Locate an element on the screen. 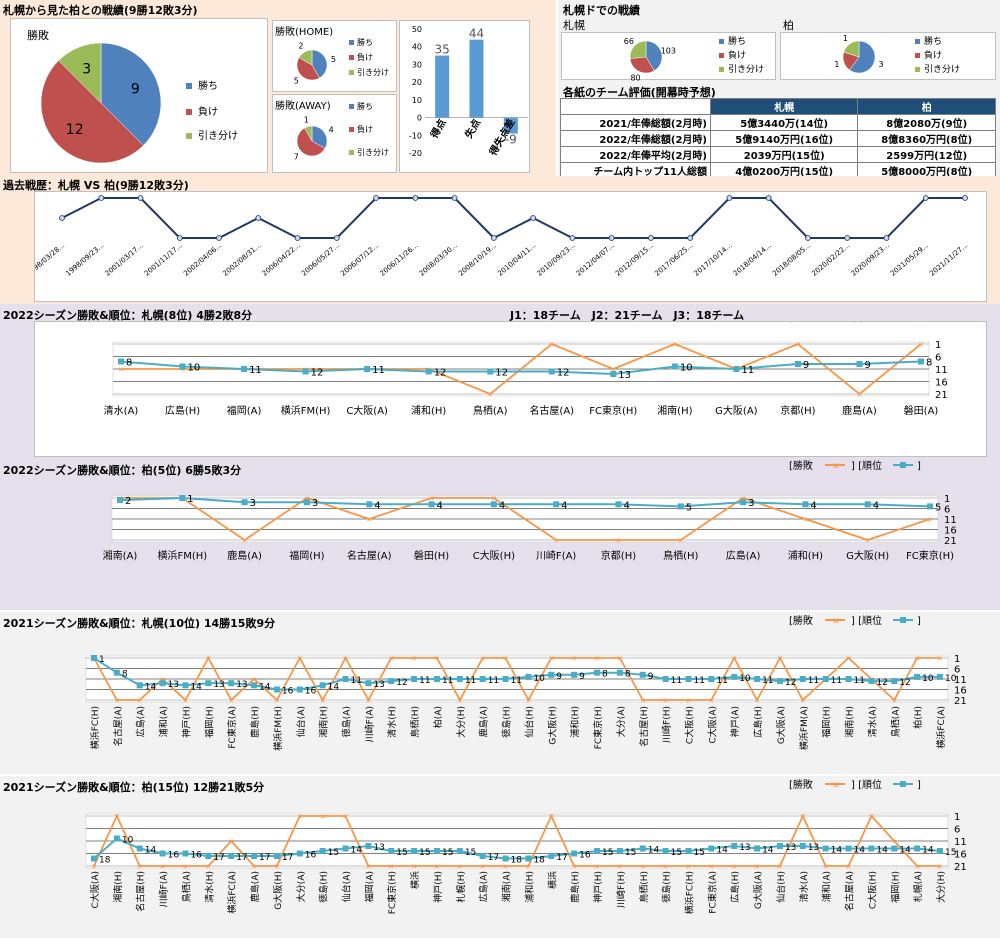 This screenshot has width=1000, height=938. y-tick-label: -10 is located at coordinates (415, 135).